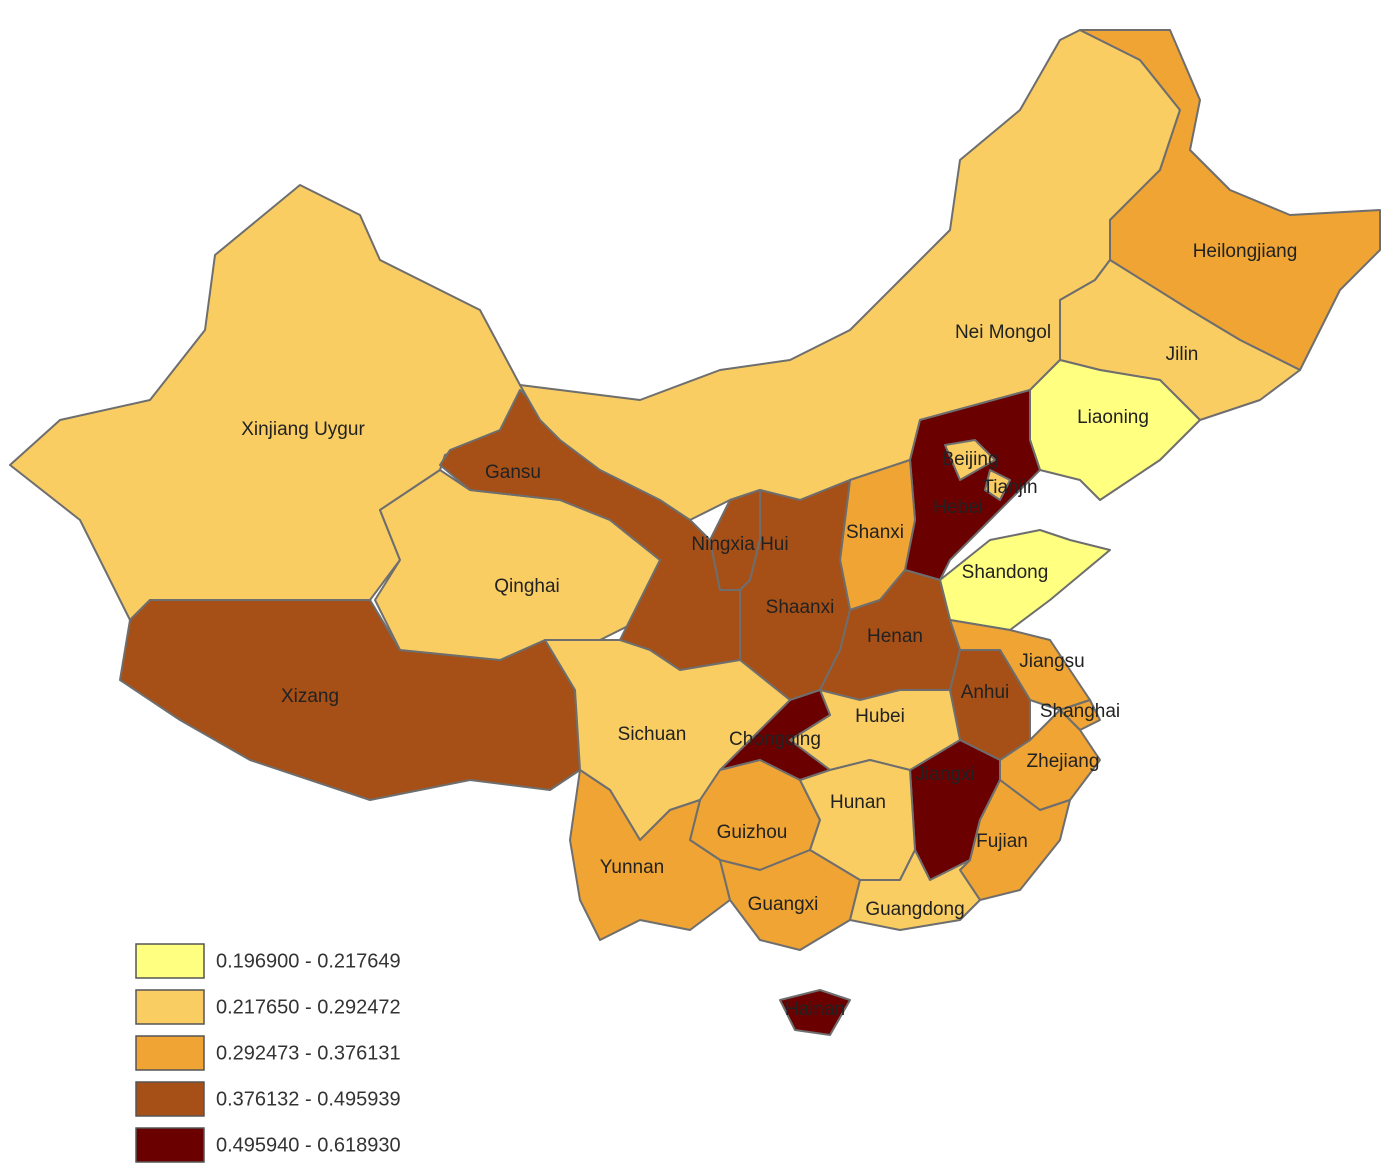 This screenshot has height=1171, width=1400. Describe the element at coordinates (310, 696) in the screenshot. I see `province-label: Xizang` at that location.